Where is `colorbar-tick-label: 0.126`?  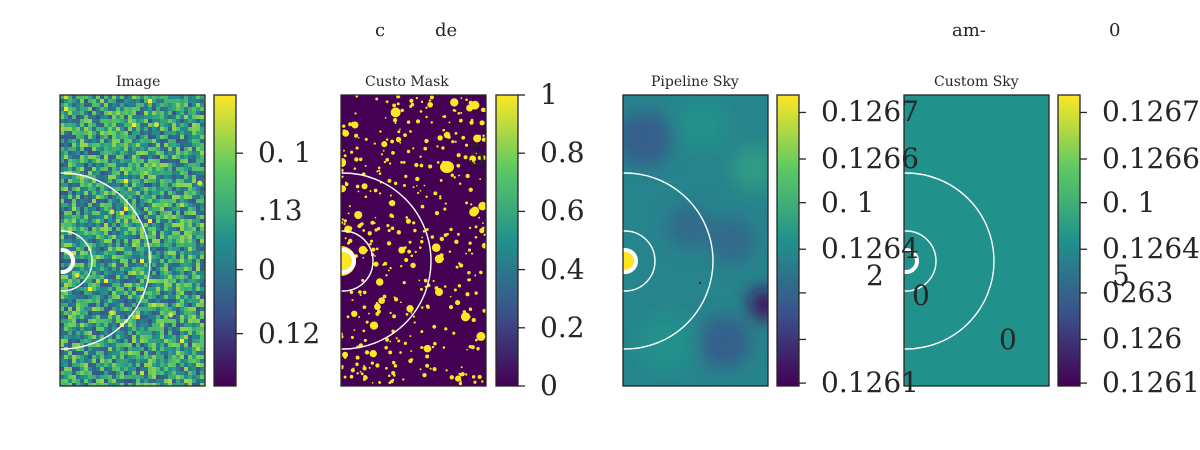 colorbar-tick-label: 0.126 is located at coordinates (1142, 338).